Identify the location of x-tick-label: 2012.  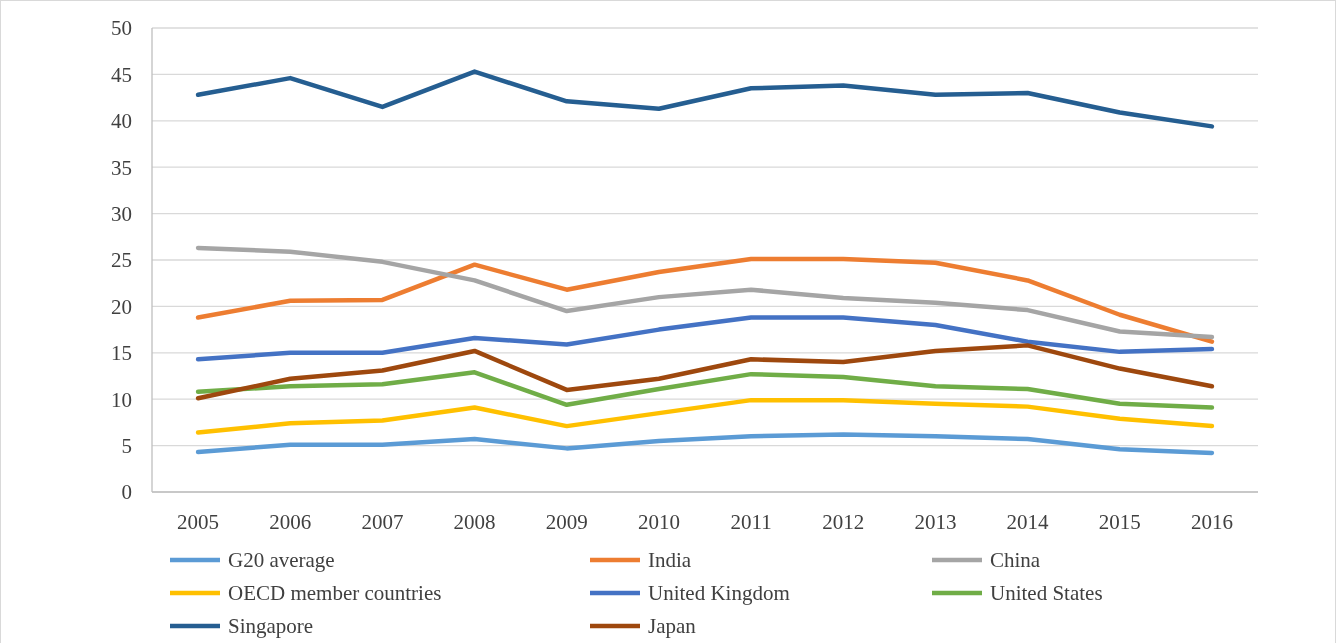
(843, 522).